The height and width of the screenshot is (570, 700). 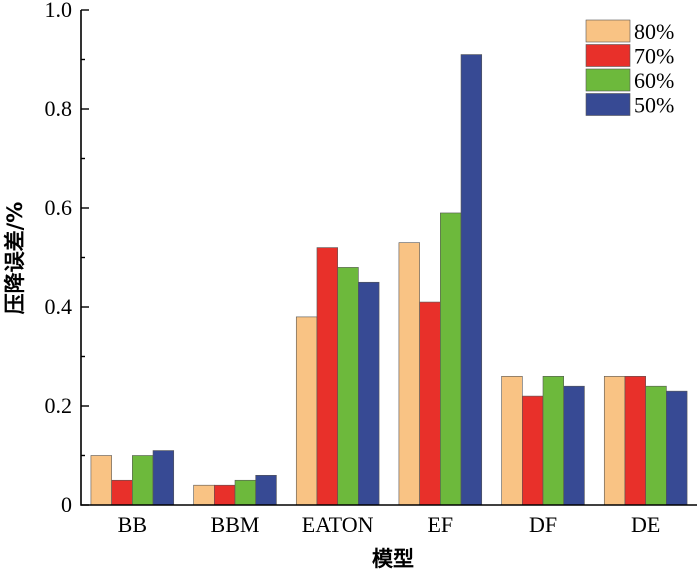 I want to click on bar-ef-70pct, so click(x=430, y=403).